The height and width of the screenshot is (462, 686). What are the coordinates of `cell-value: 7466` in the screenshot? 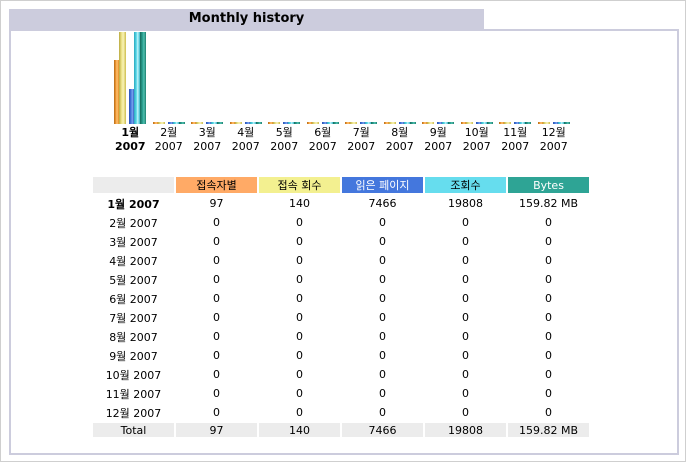 It's located at (382, 203).